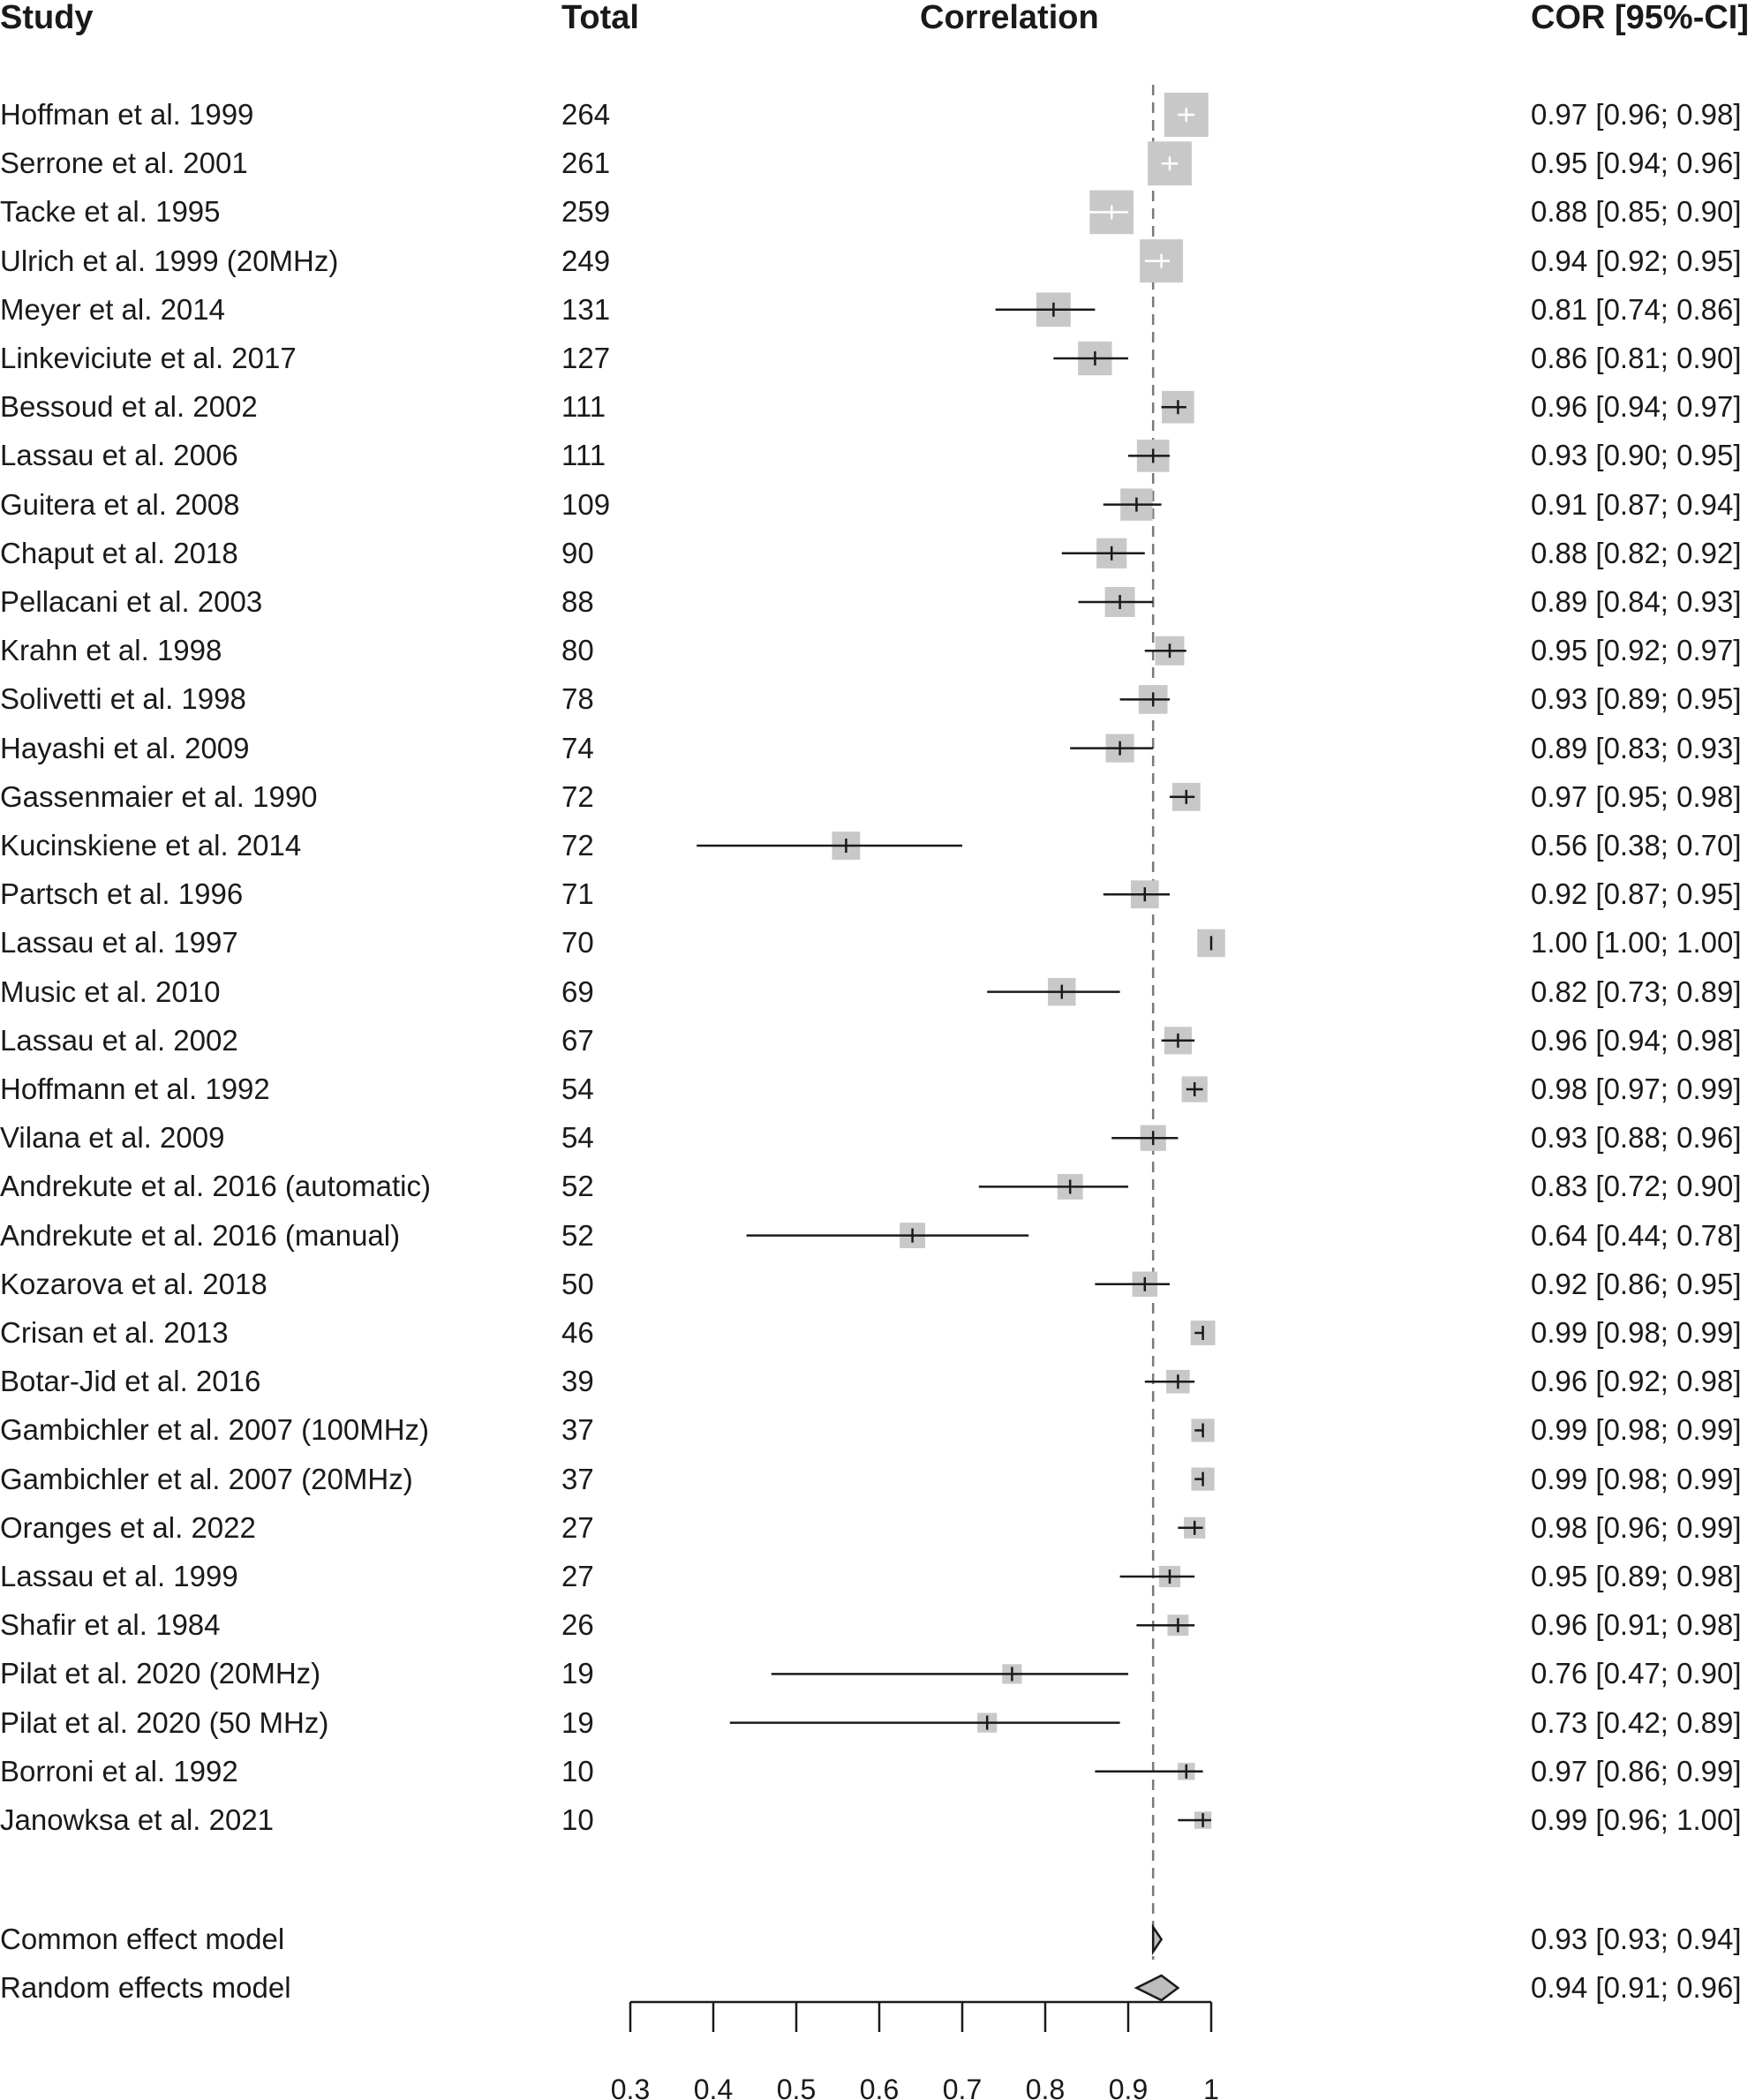 Image resolution: width=1755 pixels, height=2100 pixels. What do you see at coordinates (200, 1235) in the screenshot?
I see `study-name: Andrekute et al. 2016 (manual)` at bounding box center [200, 1235].